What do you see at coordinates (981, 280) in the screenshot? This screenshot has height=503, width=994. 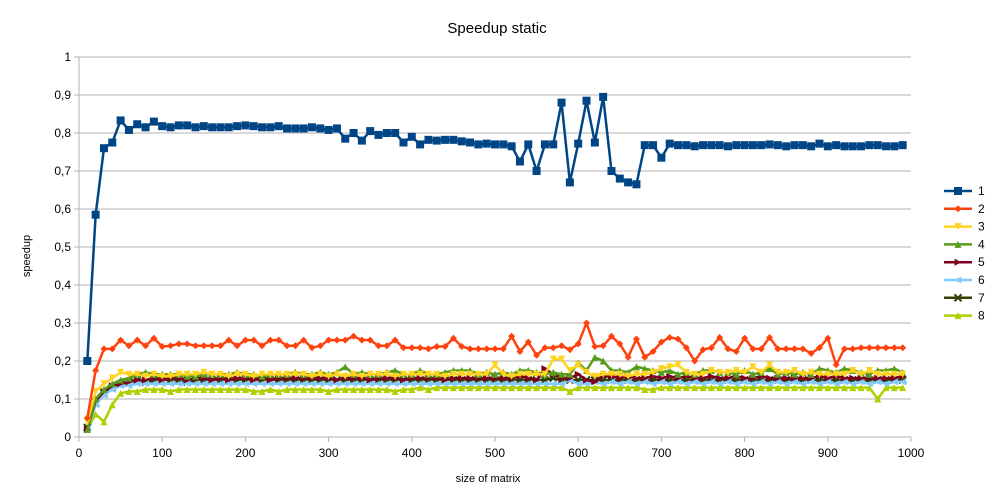 I see `legend-label: 6` at bounding box center [981, 280].